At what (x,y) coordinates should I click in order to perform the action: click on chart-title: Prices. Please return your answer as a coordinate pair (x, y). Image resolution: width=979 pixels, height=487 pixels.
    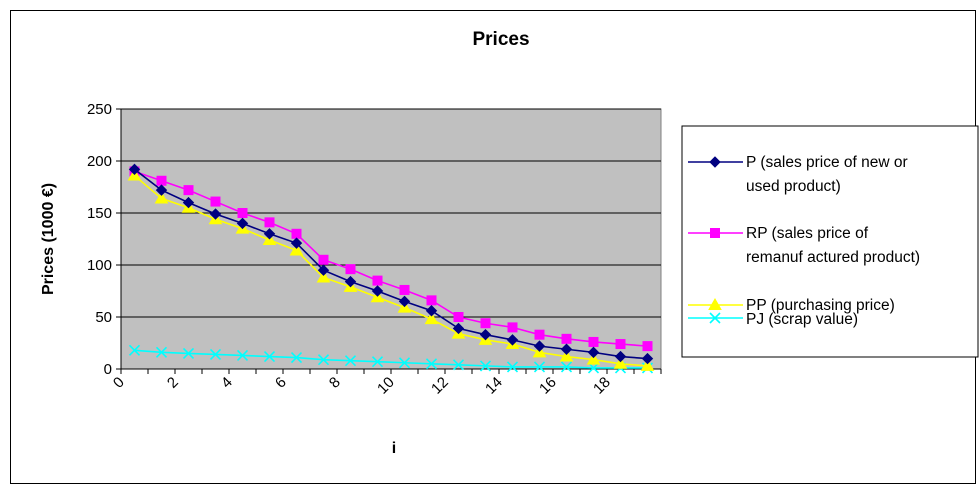
    Looking at the image, I should click on (500, 39).